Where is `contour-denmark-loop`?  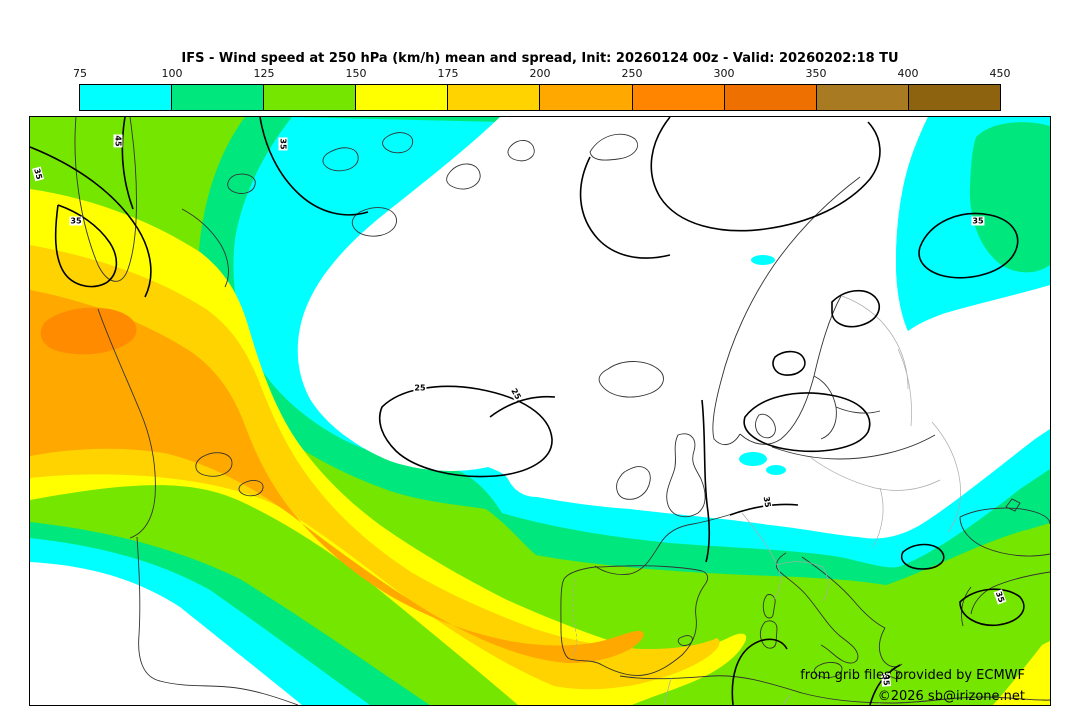
contour-denmark-loop is located at coordinates (807, 422).